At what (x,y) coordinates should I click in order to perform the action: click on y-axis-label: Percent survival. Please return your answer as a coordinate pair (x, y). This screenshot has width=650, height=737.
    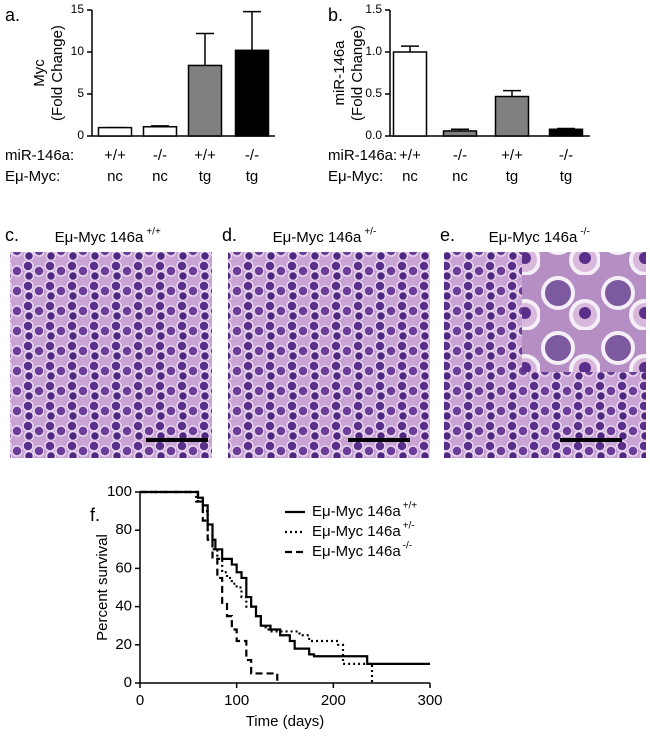
    Looking at the image, I should click on (102, 587).